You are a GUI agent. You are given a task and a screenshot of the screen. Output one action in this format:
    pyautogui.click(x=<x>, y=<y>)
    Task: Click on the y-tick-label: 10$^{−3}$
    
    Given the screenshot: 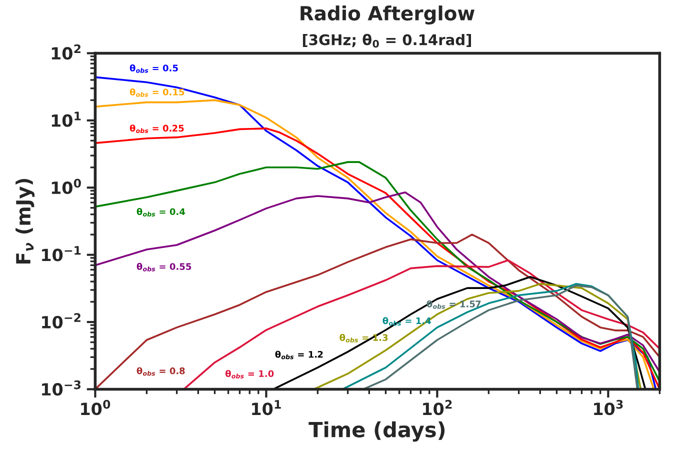 What is the action you would take?
    pyautogui.click(x=61, y=388)
    